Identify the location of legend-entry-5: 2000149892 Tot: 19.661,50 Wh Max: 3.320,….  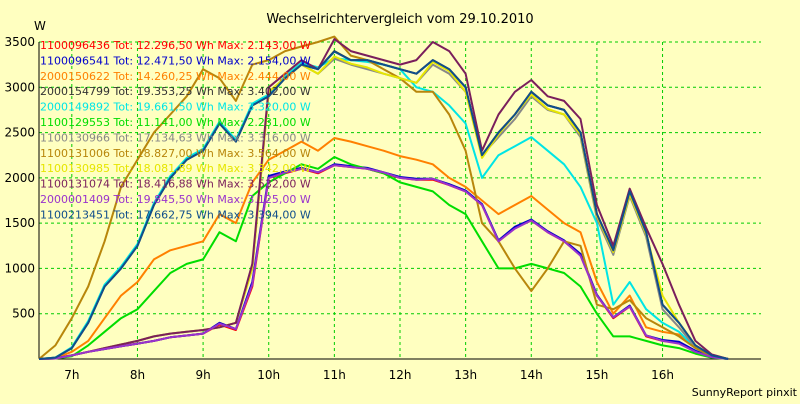
(175, 107).